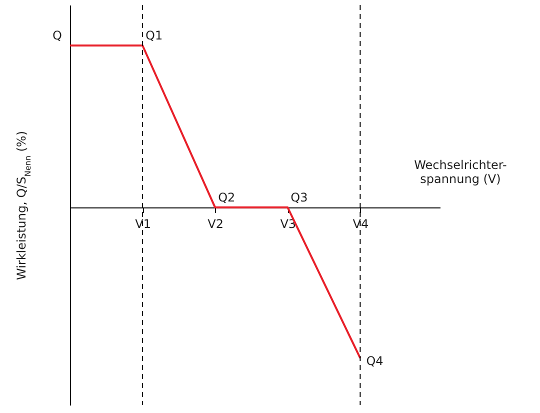 The height and width of the screenshot is (413, 540). Describe the element at coordinates (154, 35) in the screenshot. I see `annotation: Q1` at that location.